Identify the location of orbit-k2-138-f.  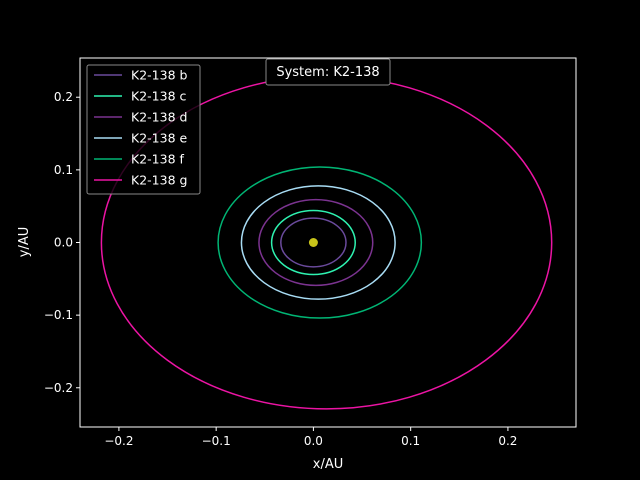
(320, 242).